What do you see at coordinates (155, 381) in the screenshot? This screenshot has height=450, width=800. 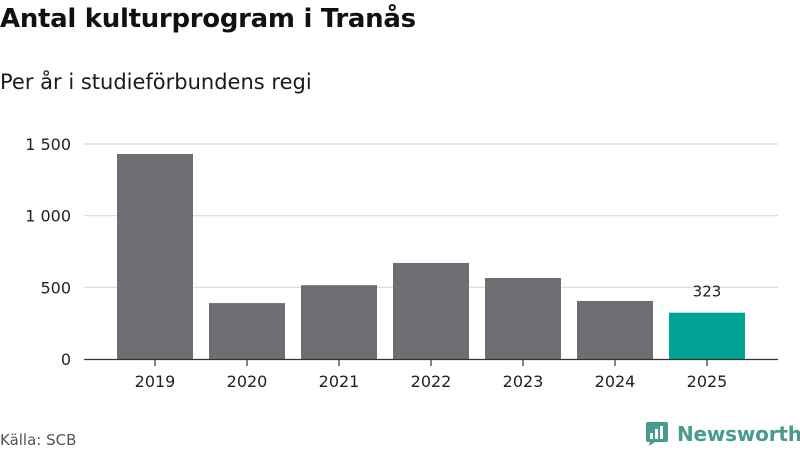 I see `x-tick-label: 2019` at bounding box center [155, 381].